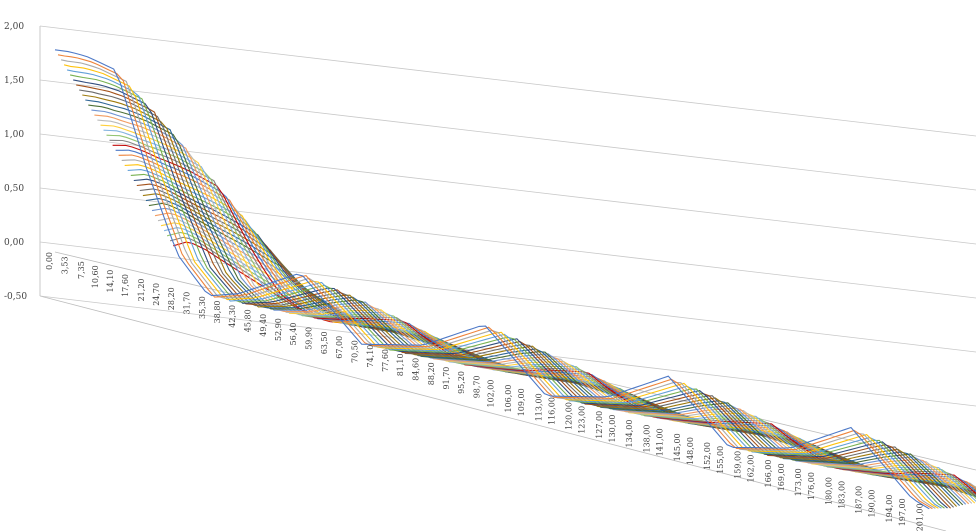 This screenshot has width=976, height=531. Describe the element at coordinates (612, 429) in the screenshot. I see `x-tick-label: 130,00` at that location.